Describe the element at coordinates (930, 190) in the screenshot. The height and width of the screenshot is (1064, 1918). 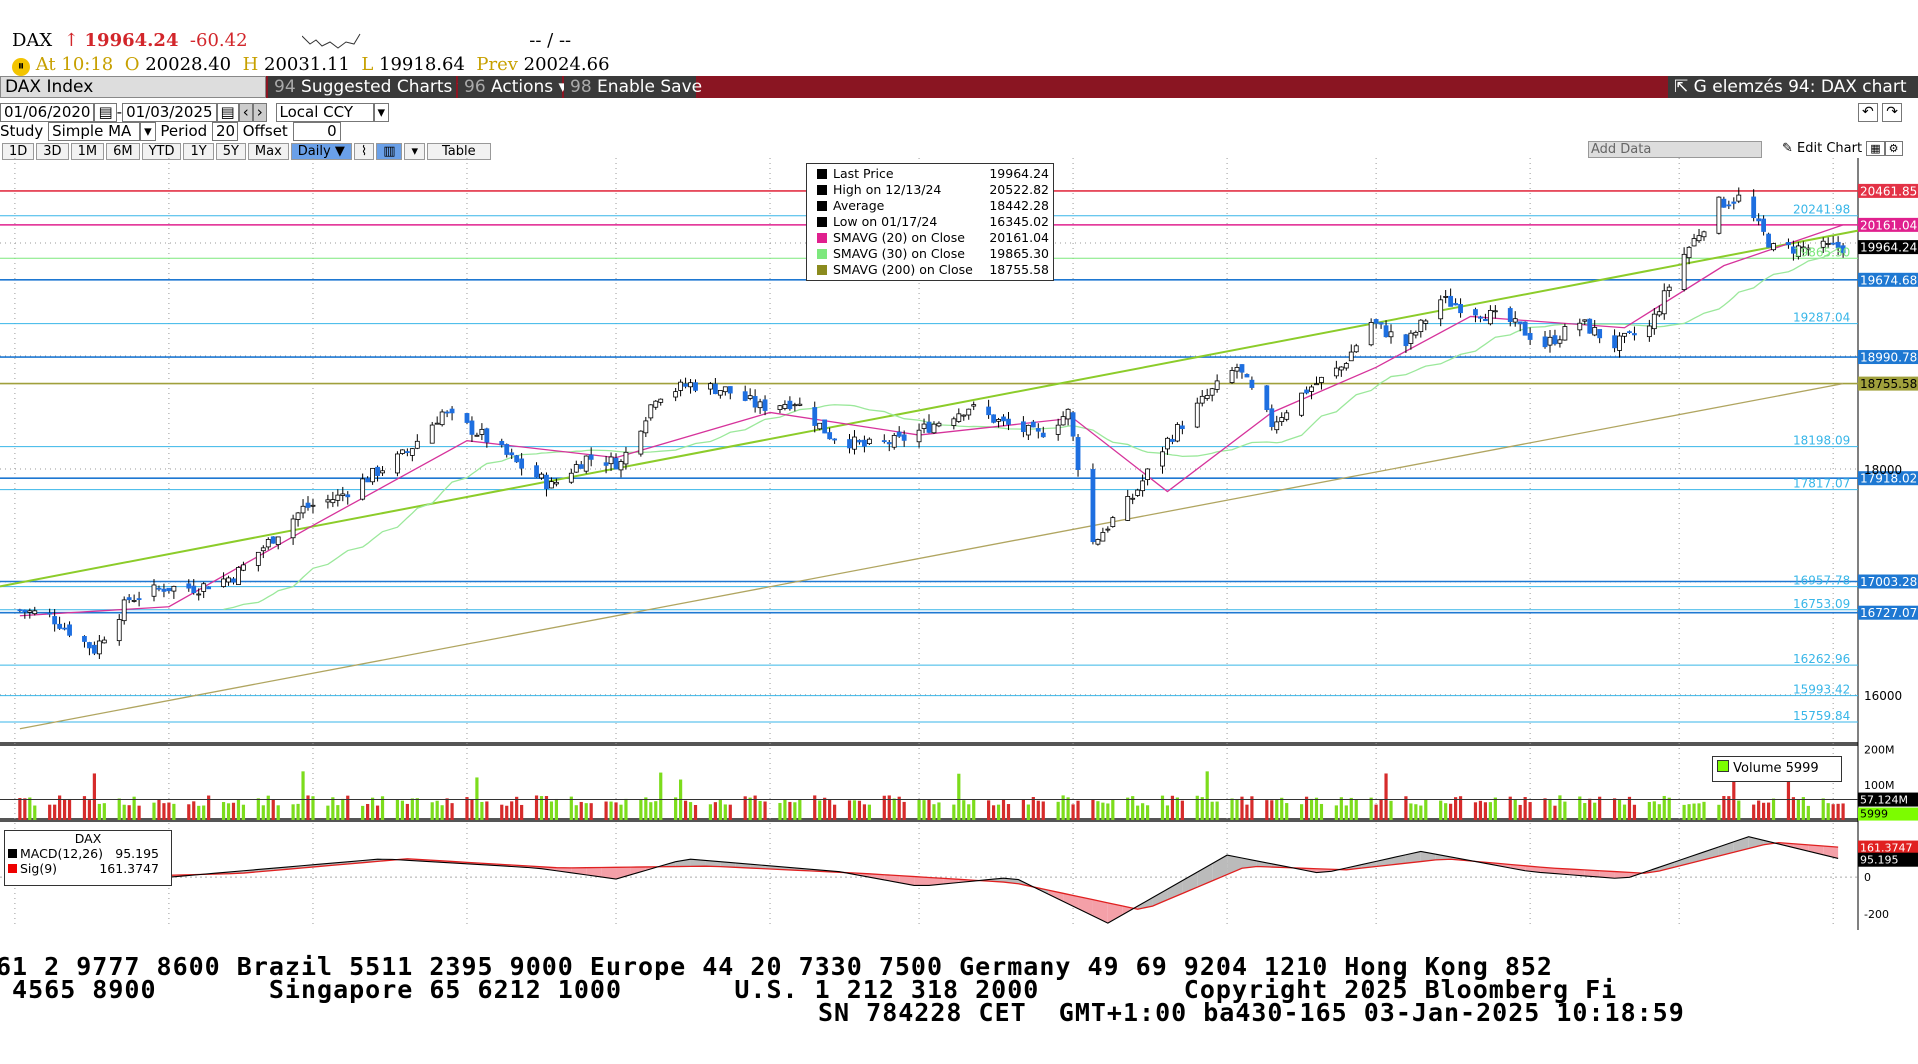
I see `legend-item: High on 12/13/24 20522.82` at that location.